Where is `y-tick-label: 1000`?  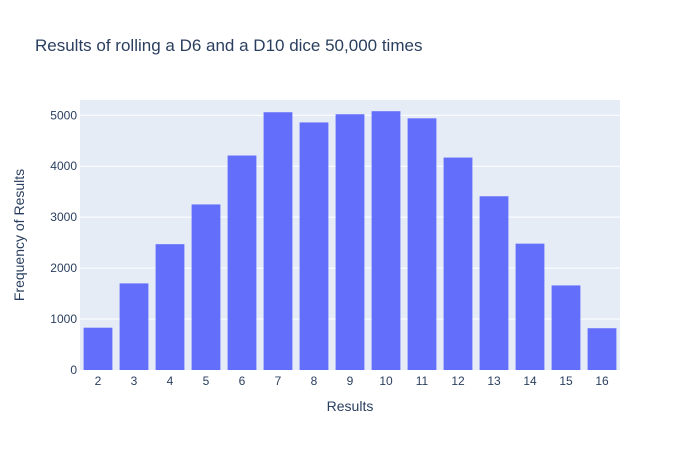 y-tick-label: 1000 is located at coordinates (63, 319).